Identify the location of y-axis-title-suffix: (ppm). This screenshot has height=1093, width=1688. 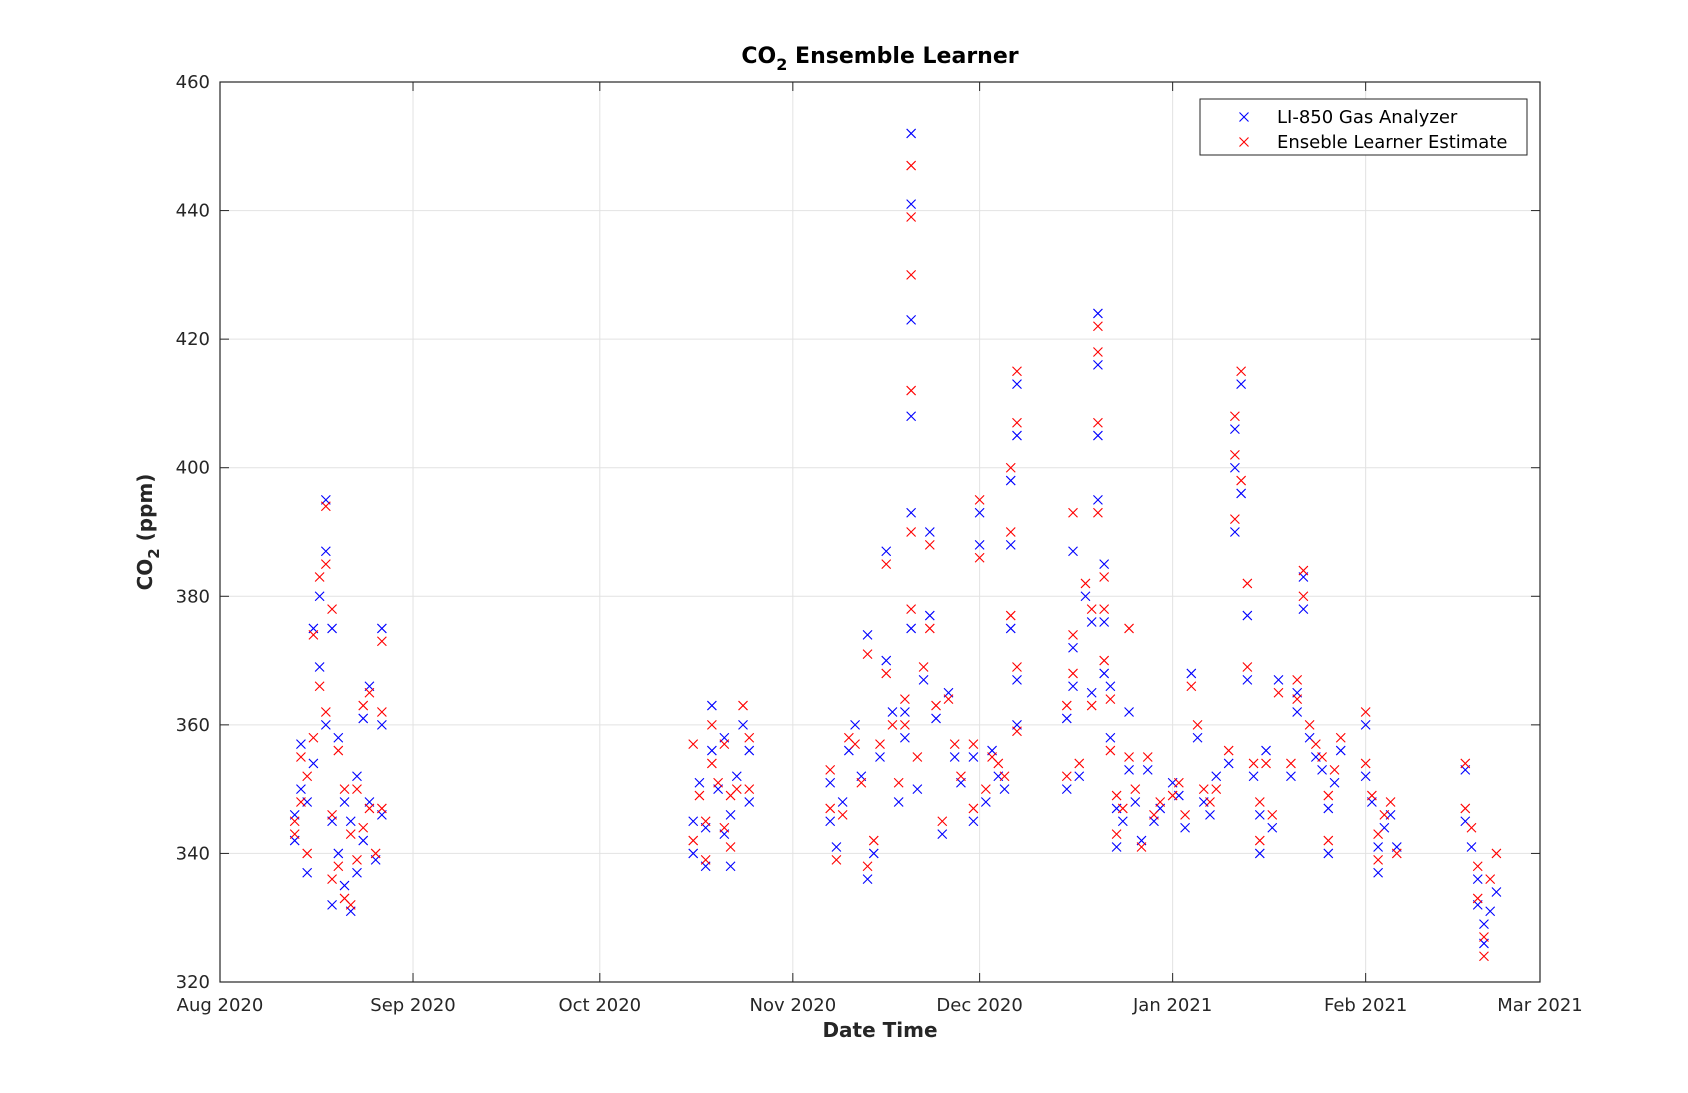
(145, 511).